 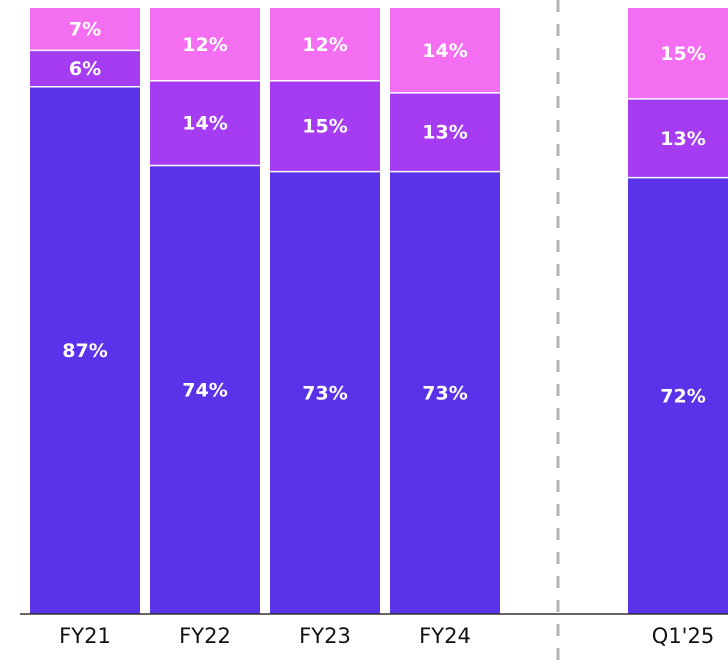 I want to click on data-label: 72%, so click(x=682, y=396).